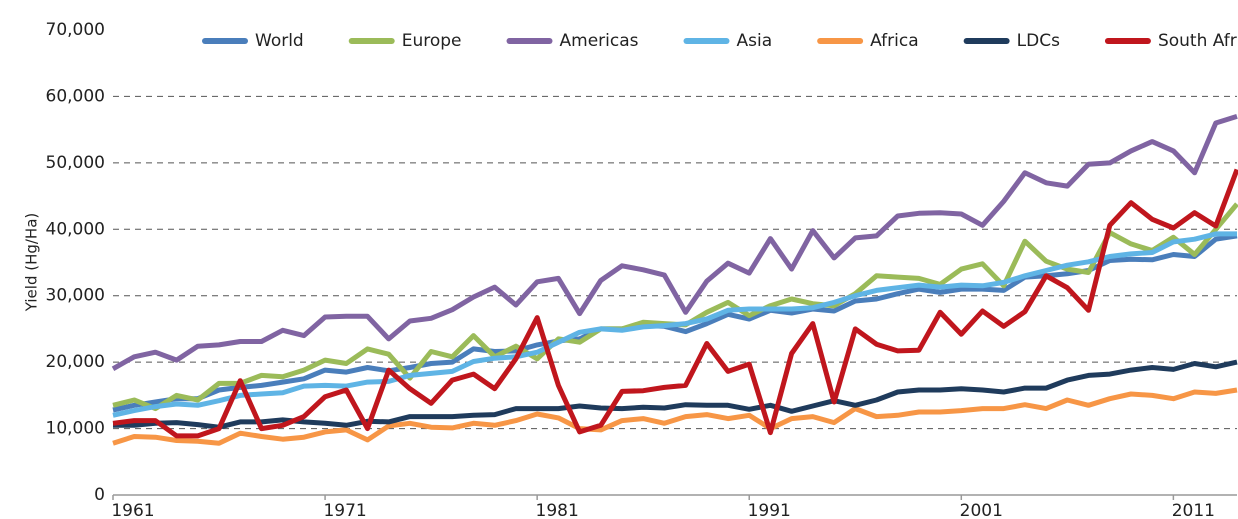 The height and width of the screenshot is (519, 1238). What do you see at coordinates (99, 495) in the screenshot?
I see `y-tick-label: 0` at bounding box center [99, 495].